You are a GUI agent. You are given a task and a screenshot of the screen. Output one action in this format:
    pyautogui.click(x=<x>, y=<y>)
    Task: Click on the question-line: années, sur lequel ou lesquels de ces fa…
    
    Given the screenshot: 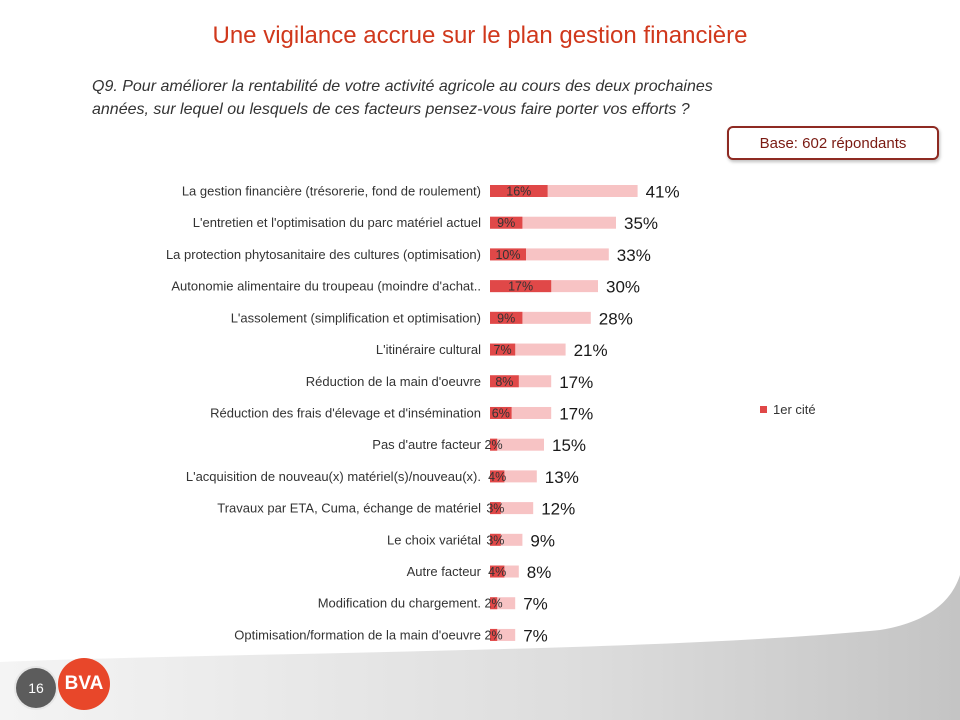 What is the action you would take?
    pyautogui.click(x=391, y=109)
    